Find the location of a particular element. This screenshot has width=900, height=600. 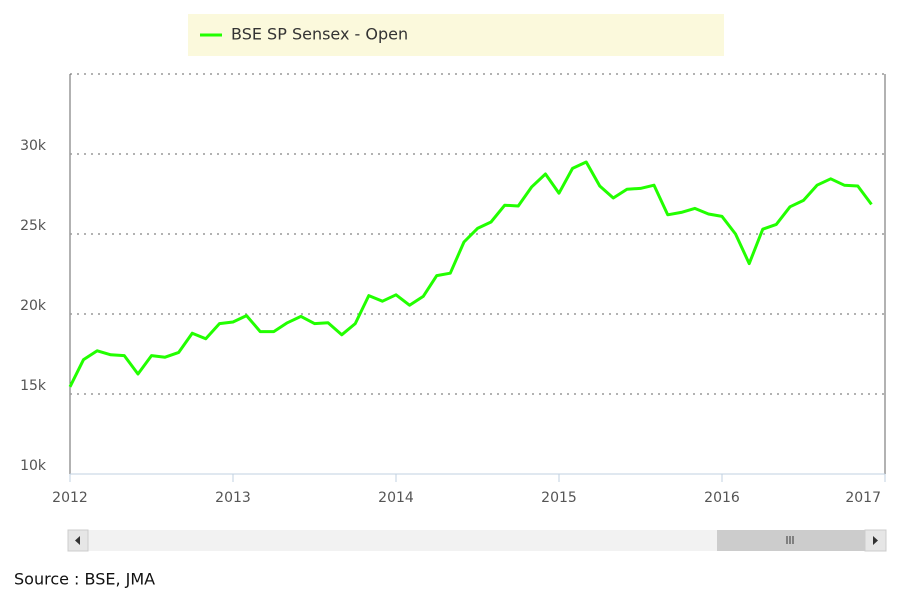

scrollbar-thumb is located at coordinates (791, 540).